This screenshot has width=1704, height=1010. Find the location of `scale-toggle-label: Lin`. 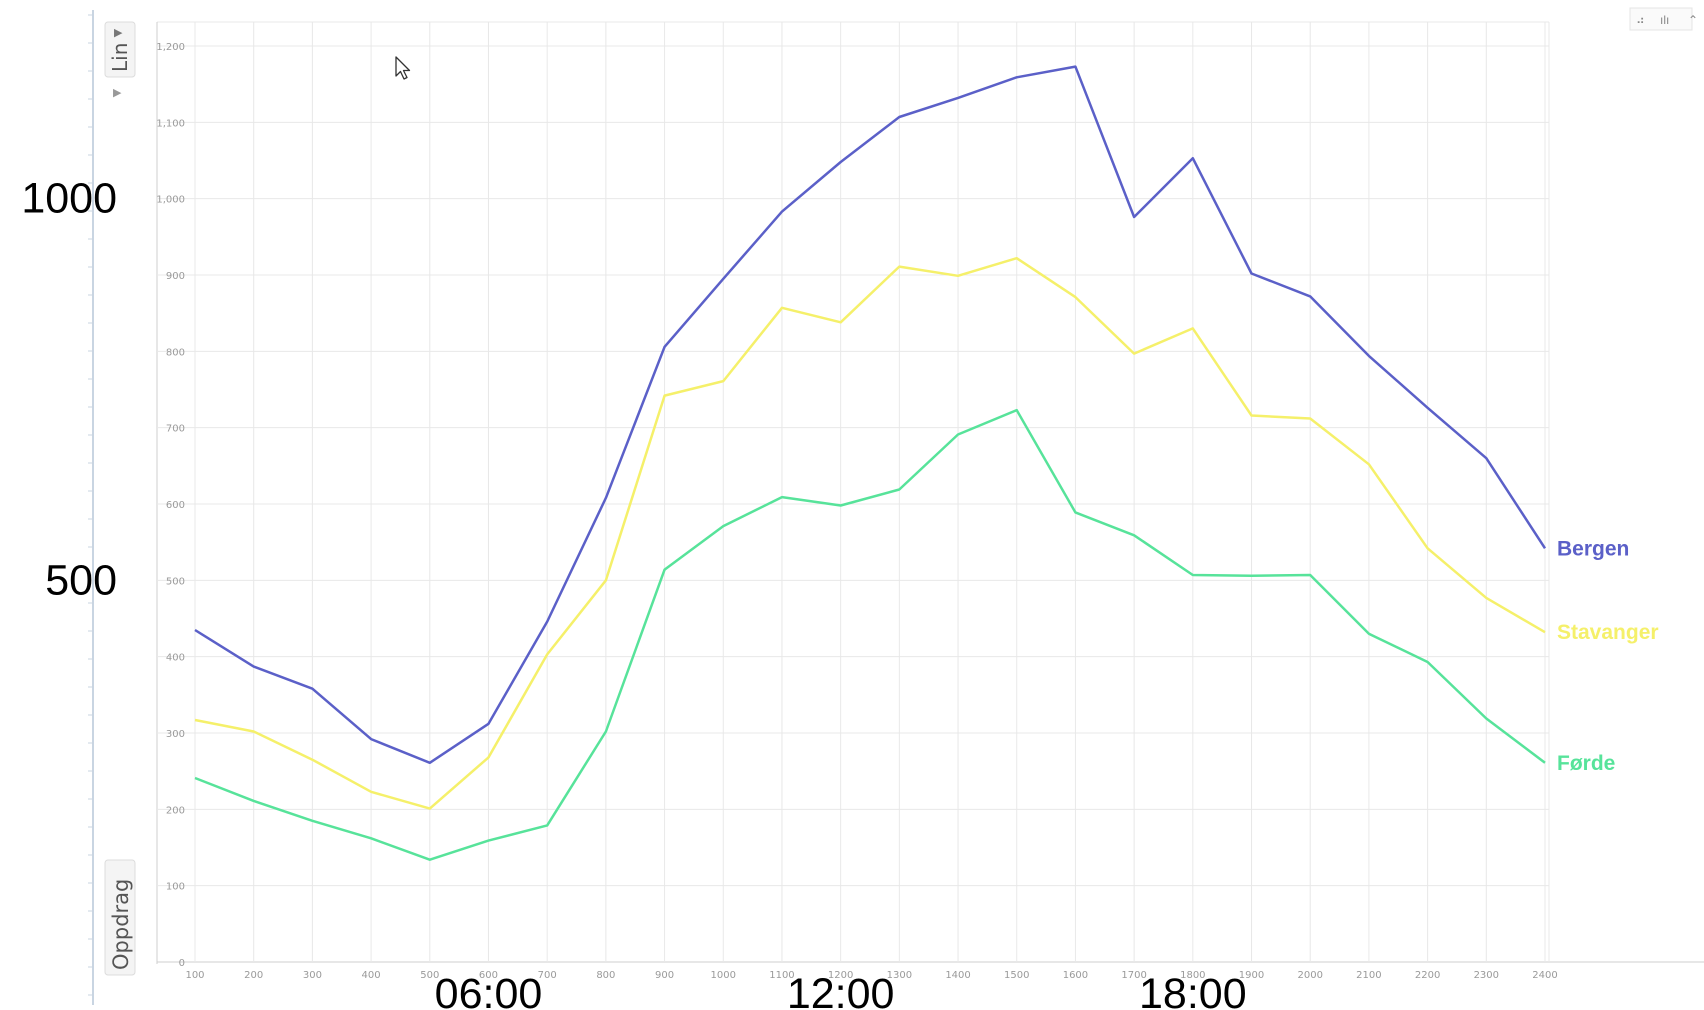

scale-toggle-label: Lin is located at coordinates (120, 57).